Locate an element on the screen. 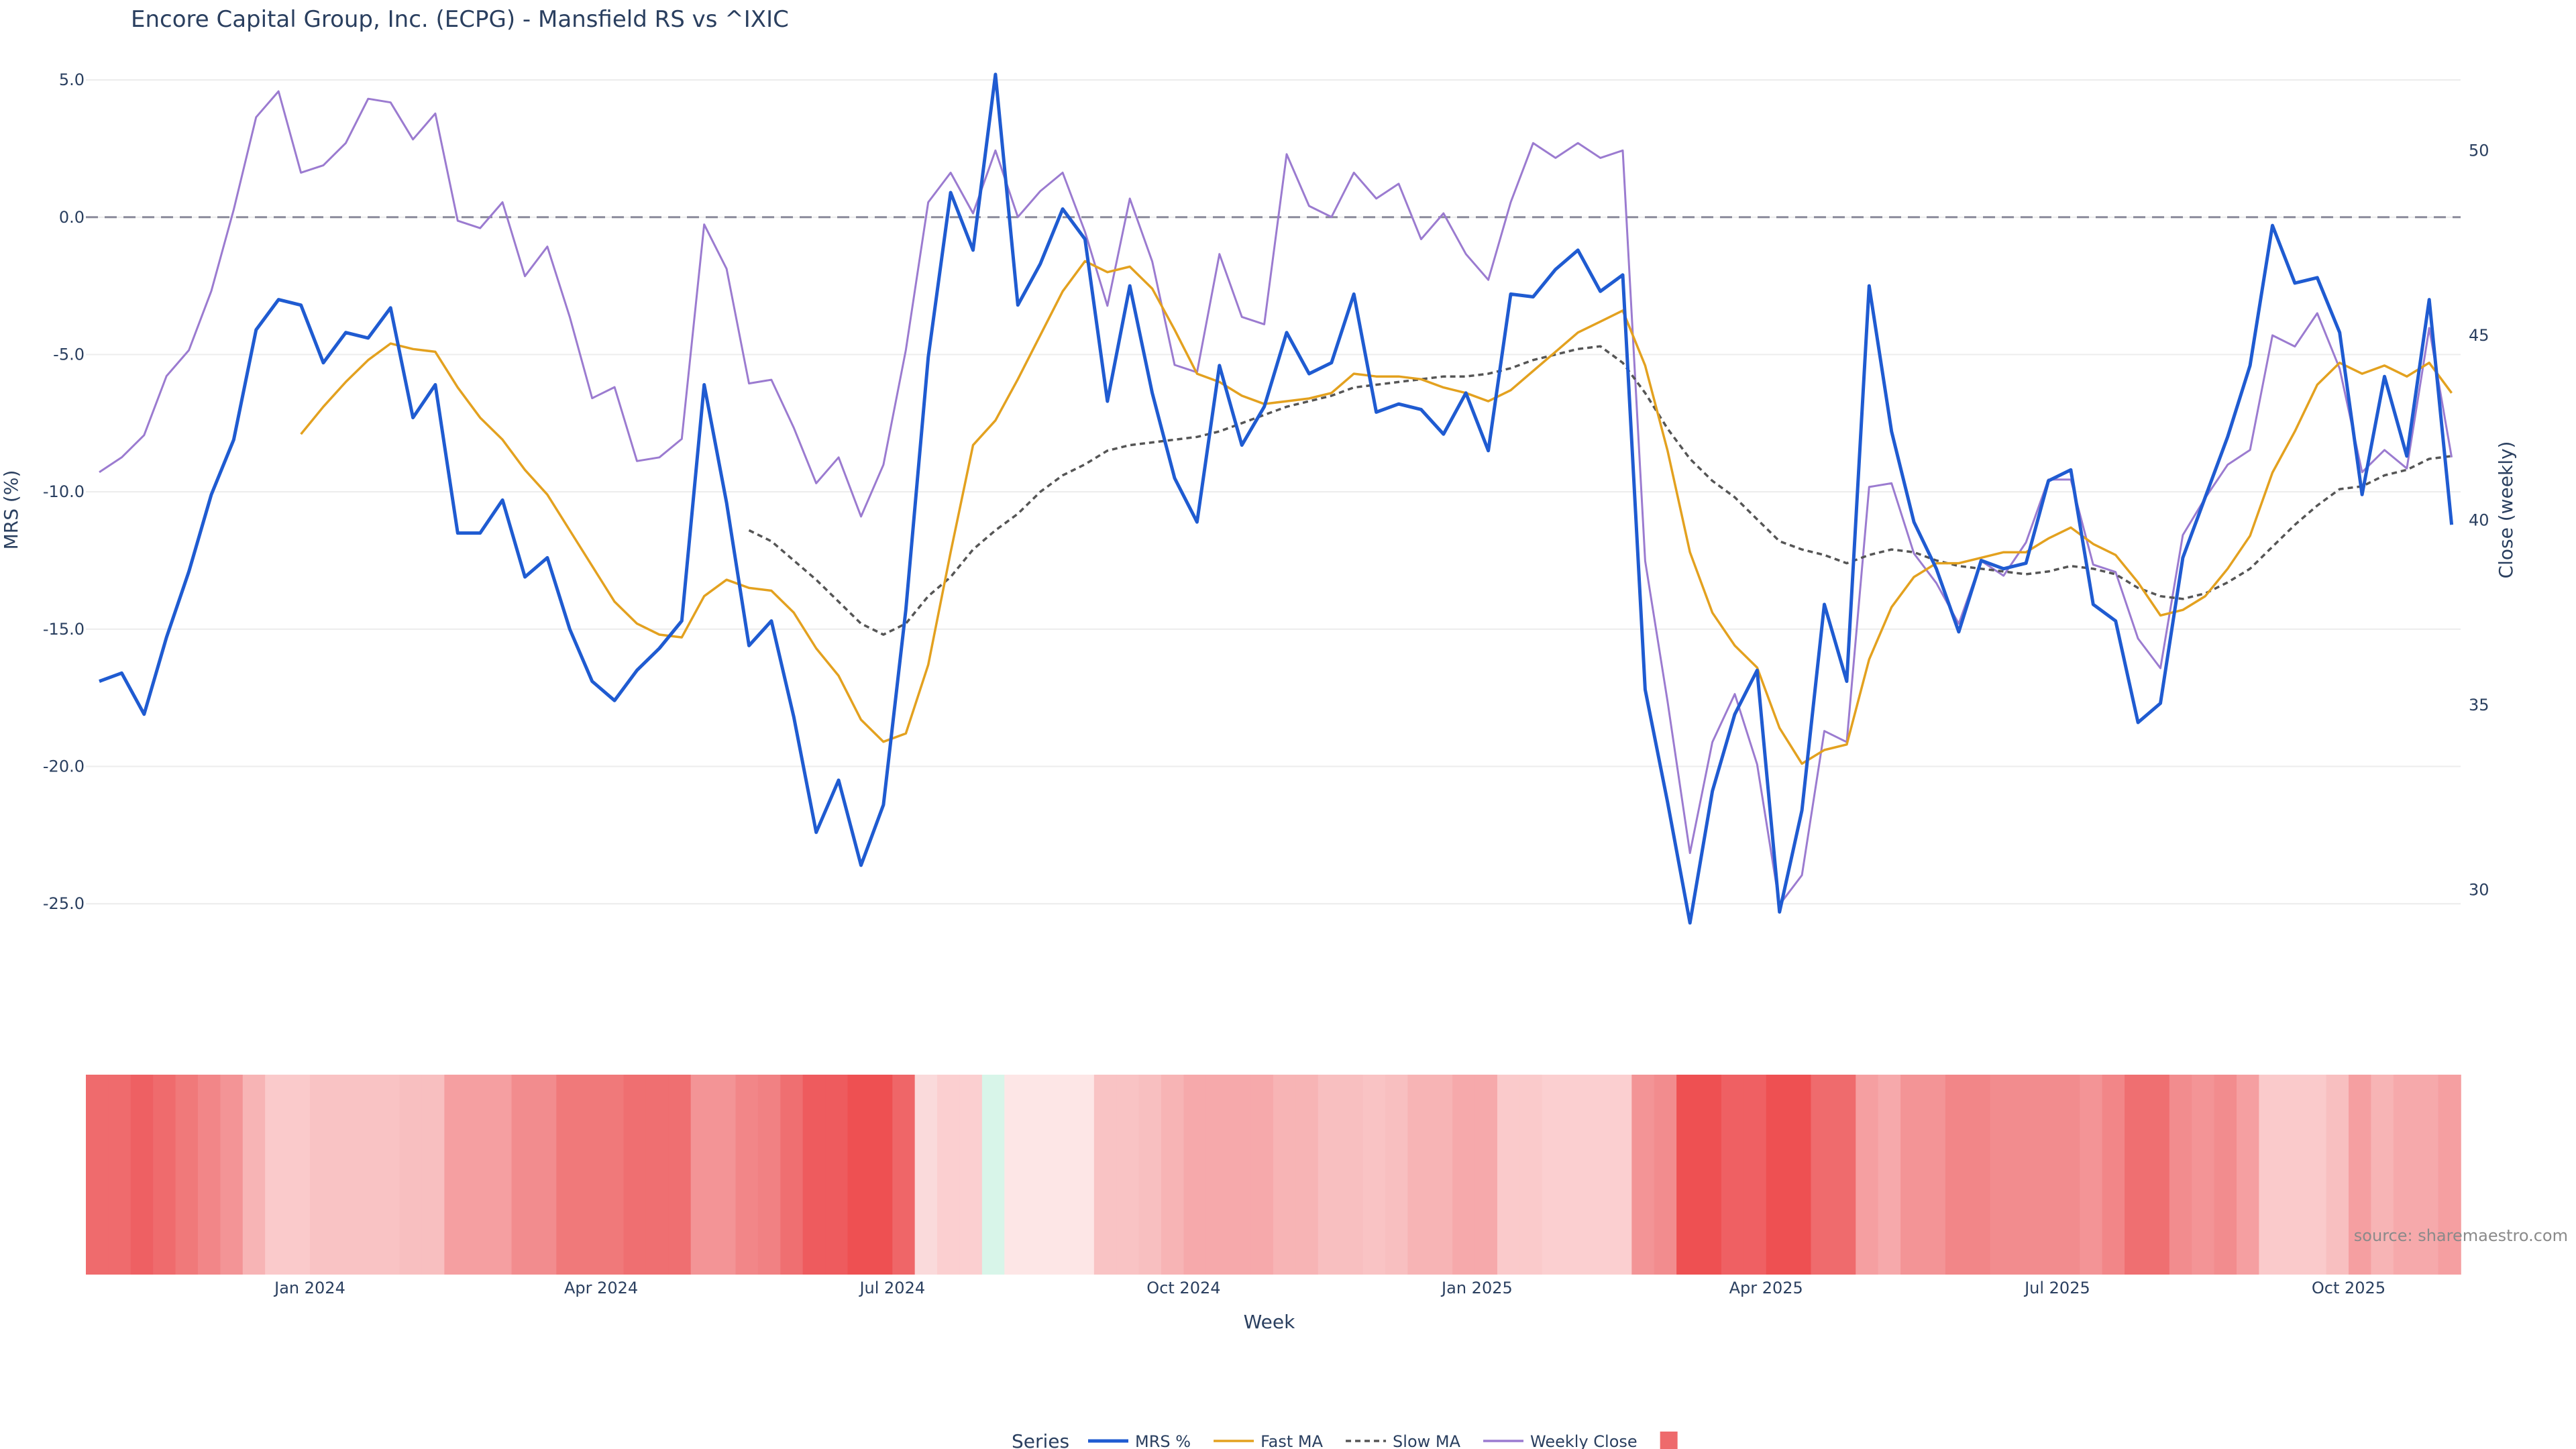 This screenshot has height=1449, width=2576. legend-label-1: Fast MA is located at coordinates (1292, 1440).